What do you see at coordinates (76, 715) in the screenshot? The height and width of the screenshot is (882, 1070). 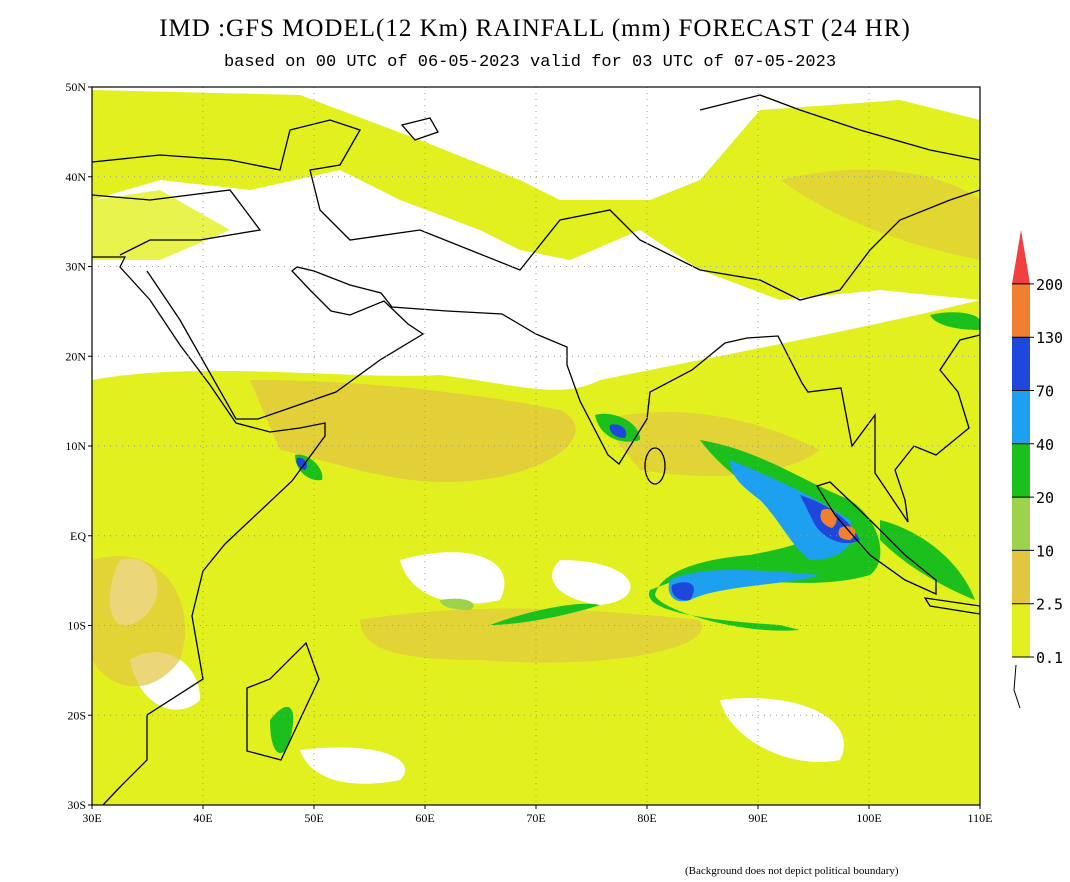 I see `lat-label: 20S` at bounding box center [76, 715].